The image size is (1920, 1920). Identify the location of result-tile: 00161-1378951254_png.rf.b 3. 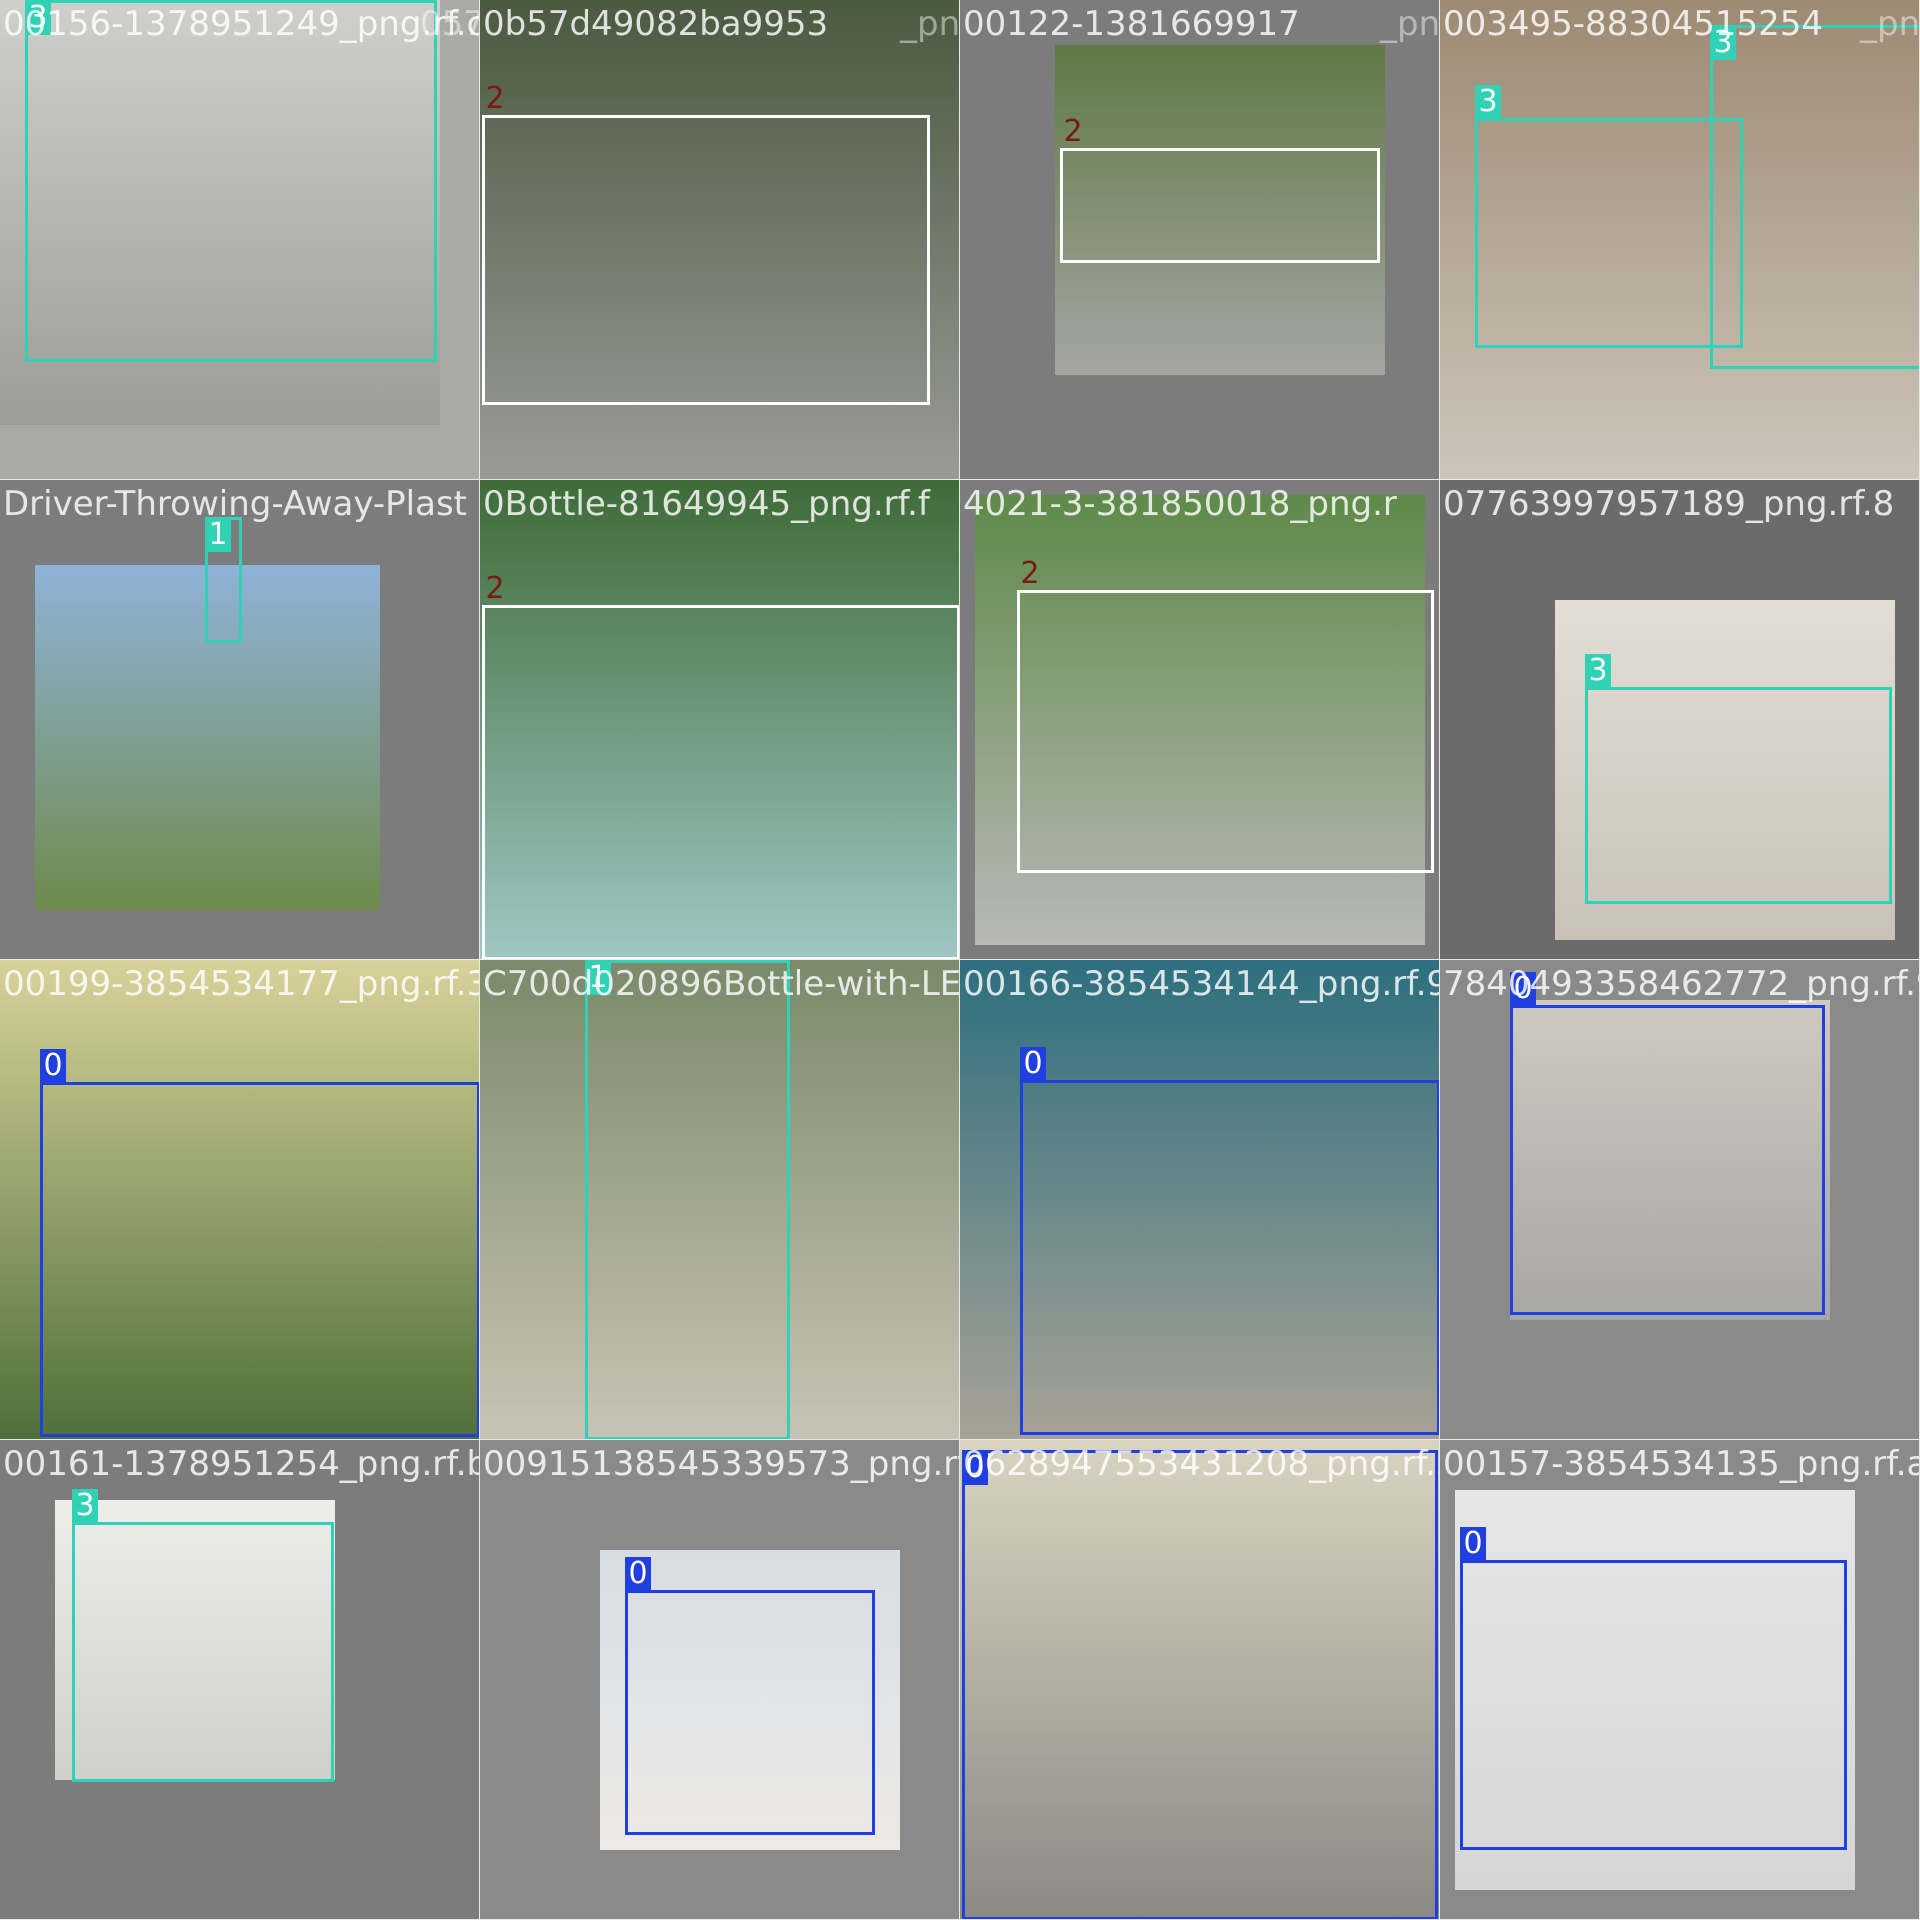
(240, 1680).